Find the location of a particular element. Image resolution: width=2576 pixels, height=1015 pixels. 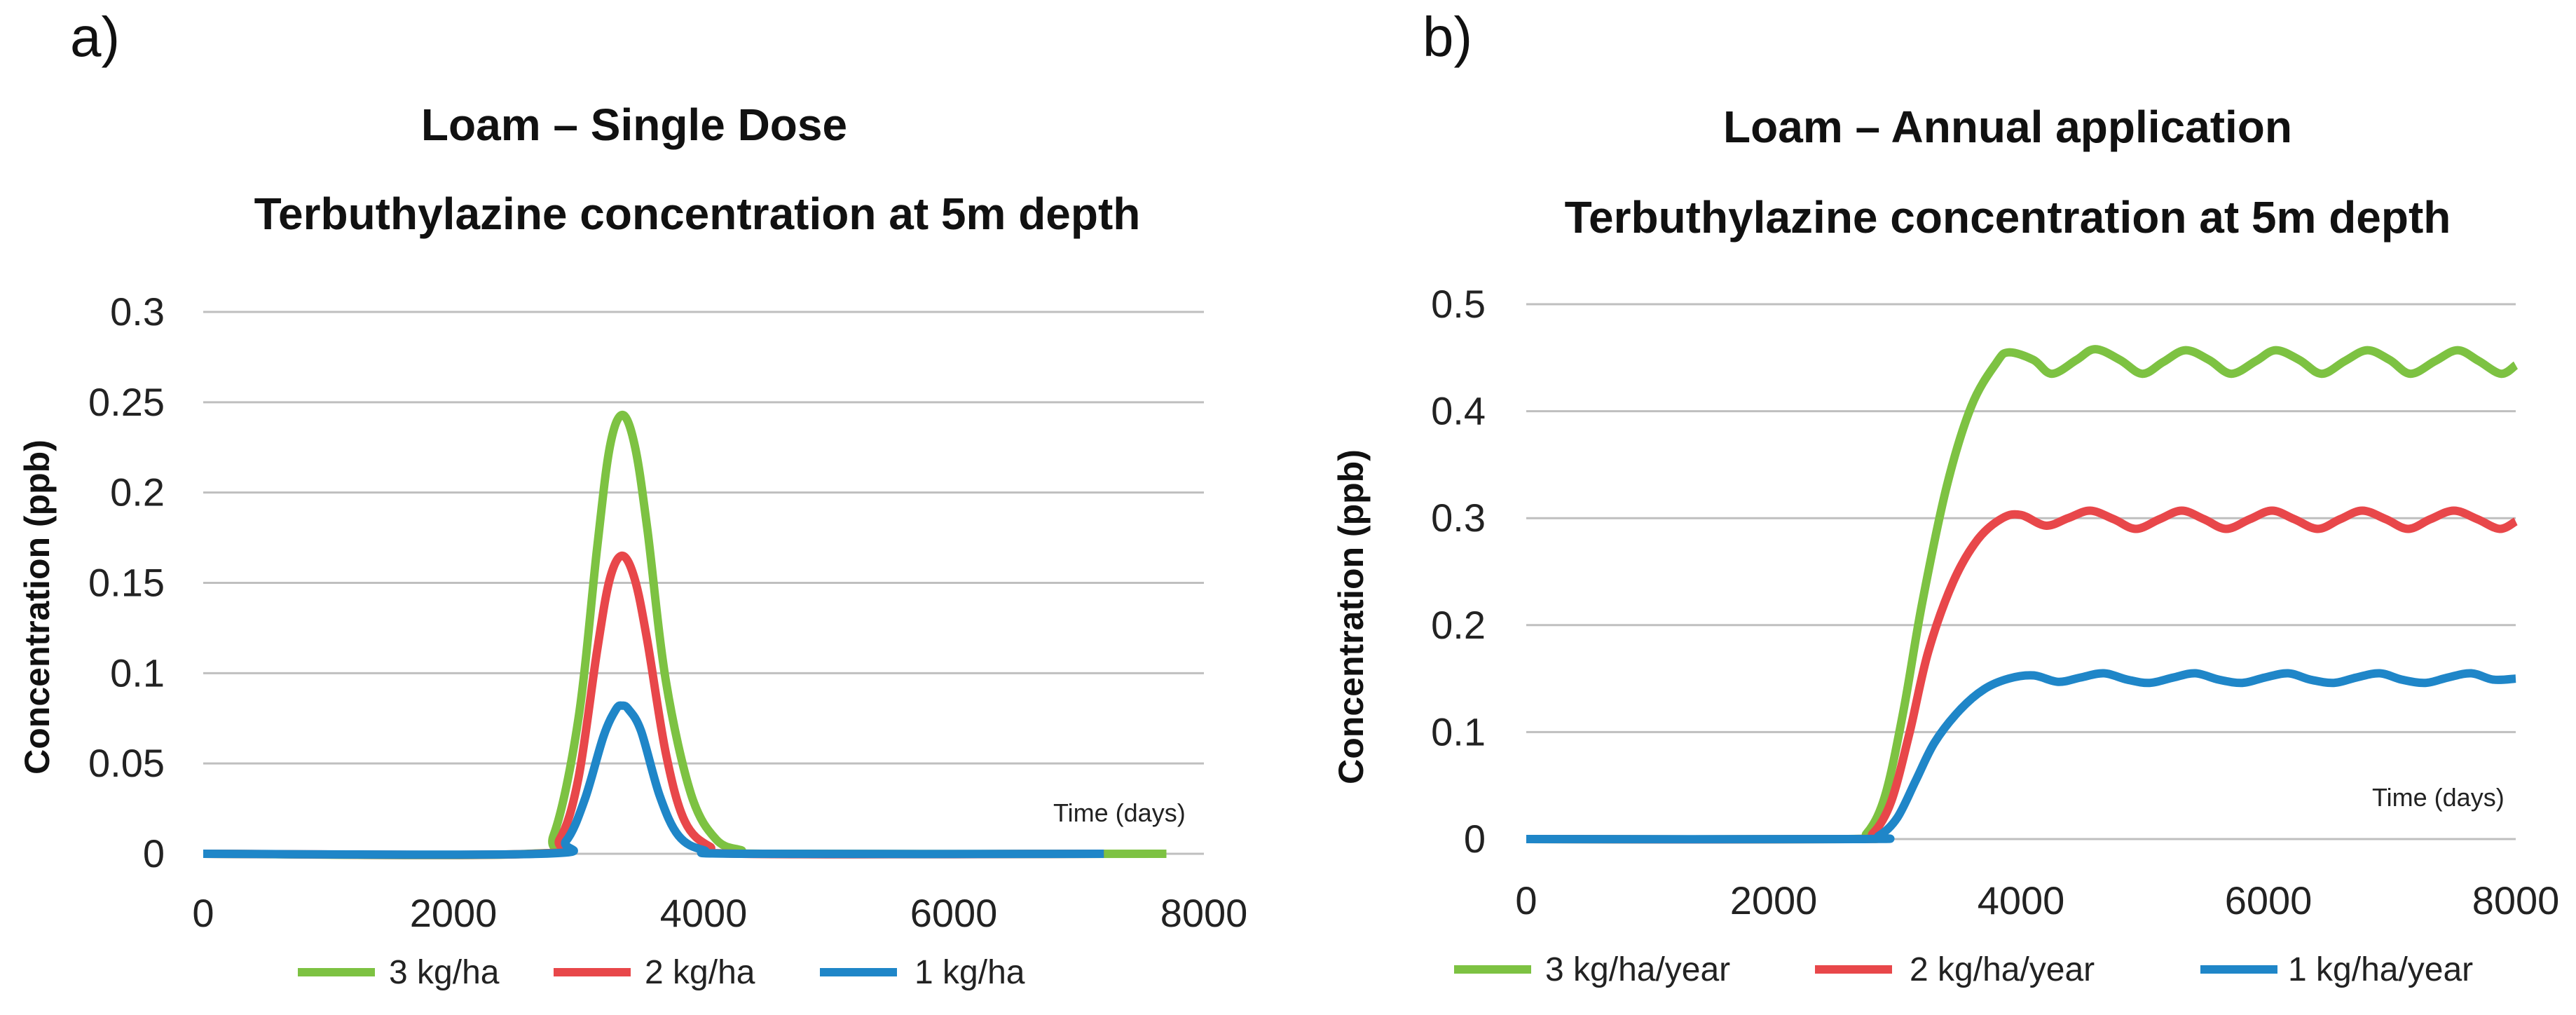

panel-a-y-tick-label: 0.2 is located at coordinates (137, 492).